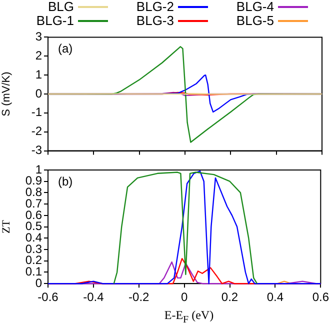 The height and width of the screenshot is (331, 332). I want to click on x-axis-title: E-E$_{F}$ (eV), so click(189, 317).